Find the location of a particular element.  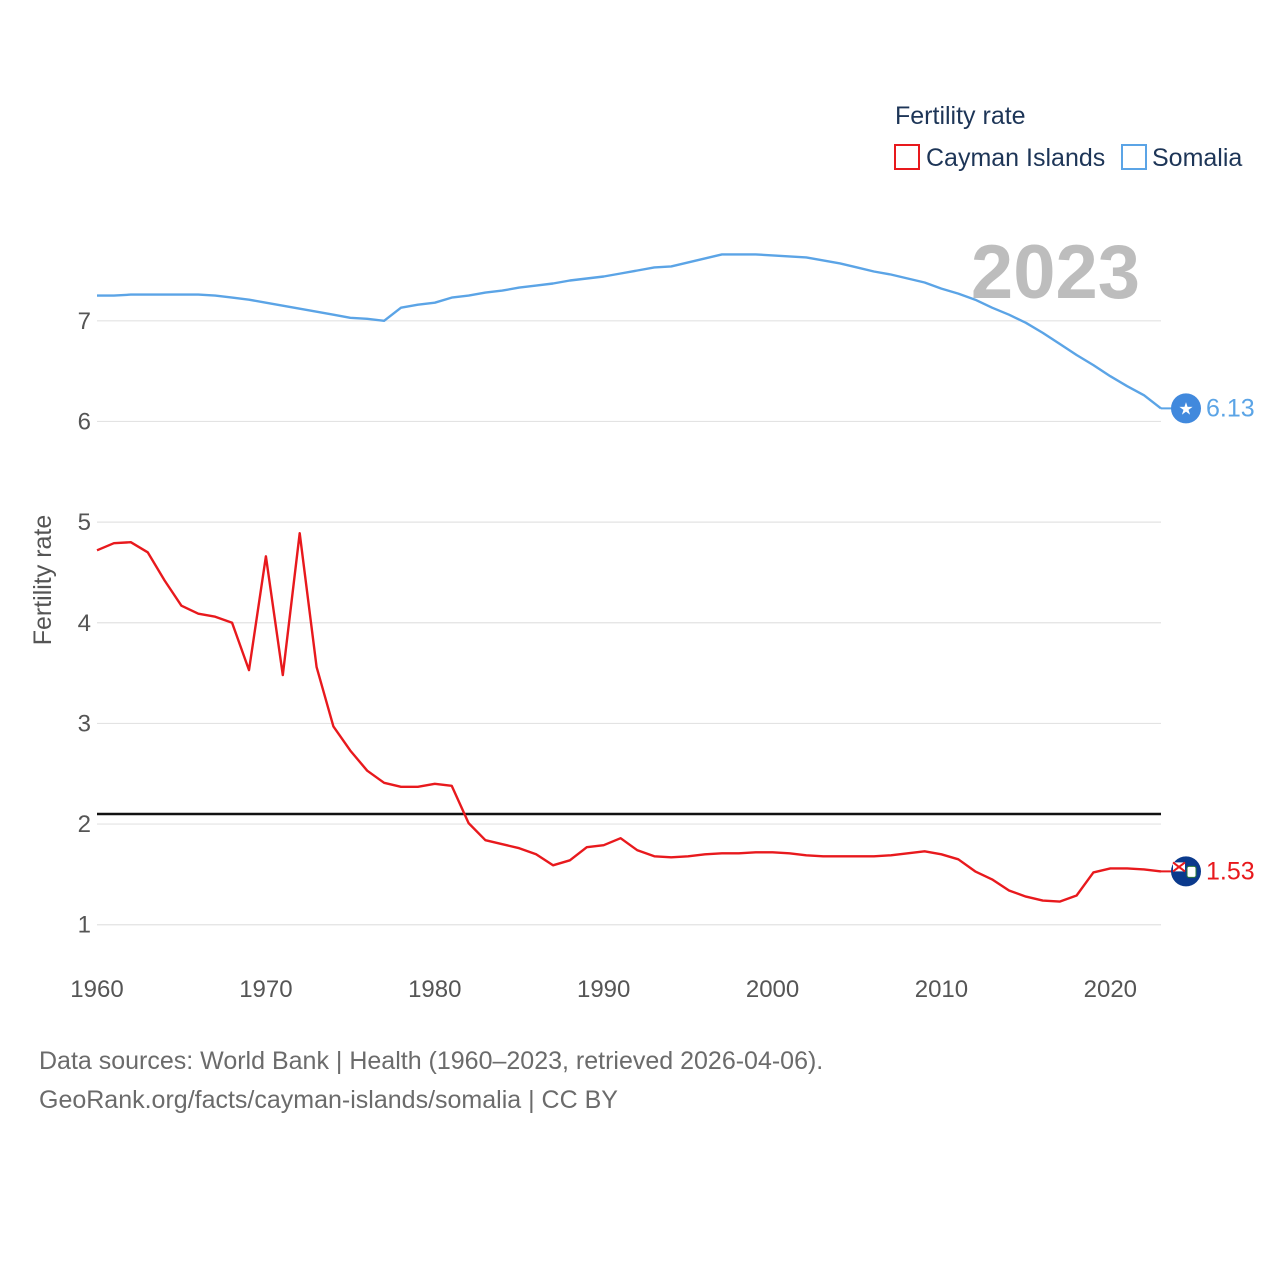

somalia-flag-icon: ★ is located at coordinates (1186, 408).